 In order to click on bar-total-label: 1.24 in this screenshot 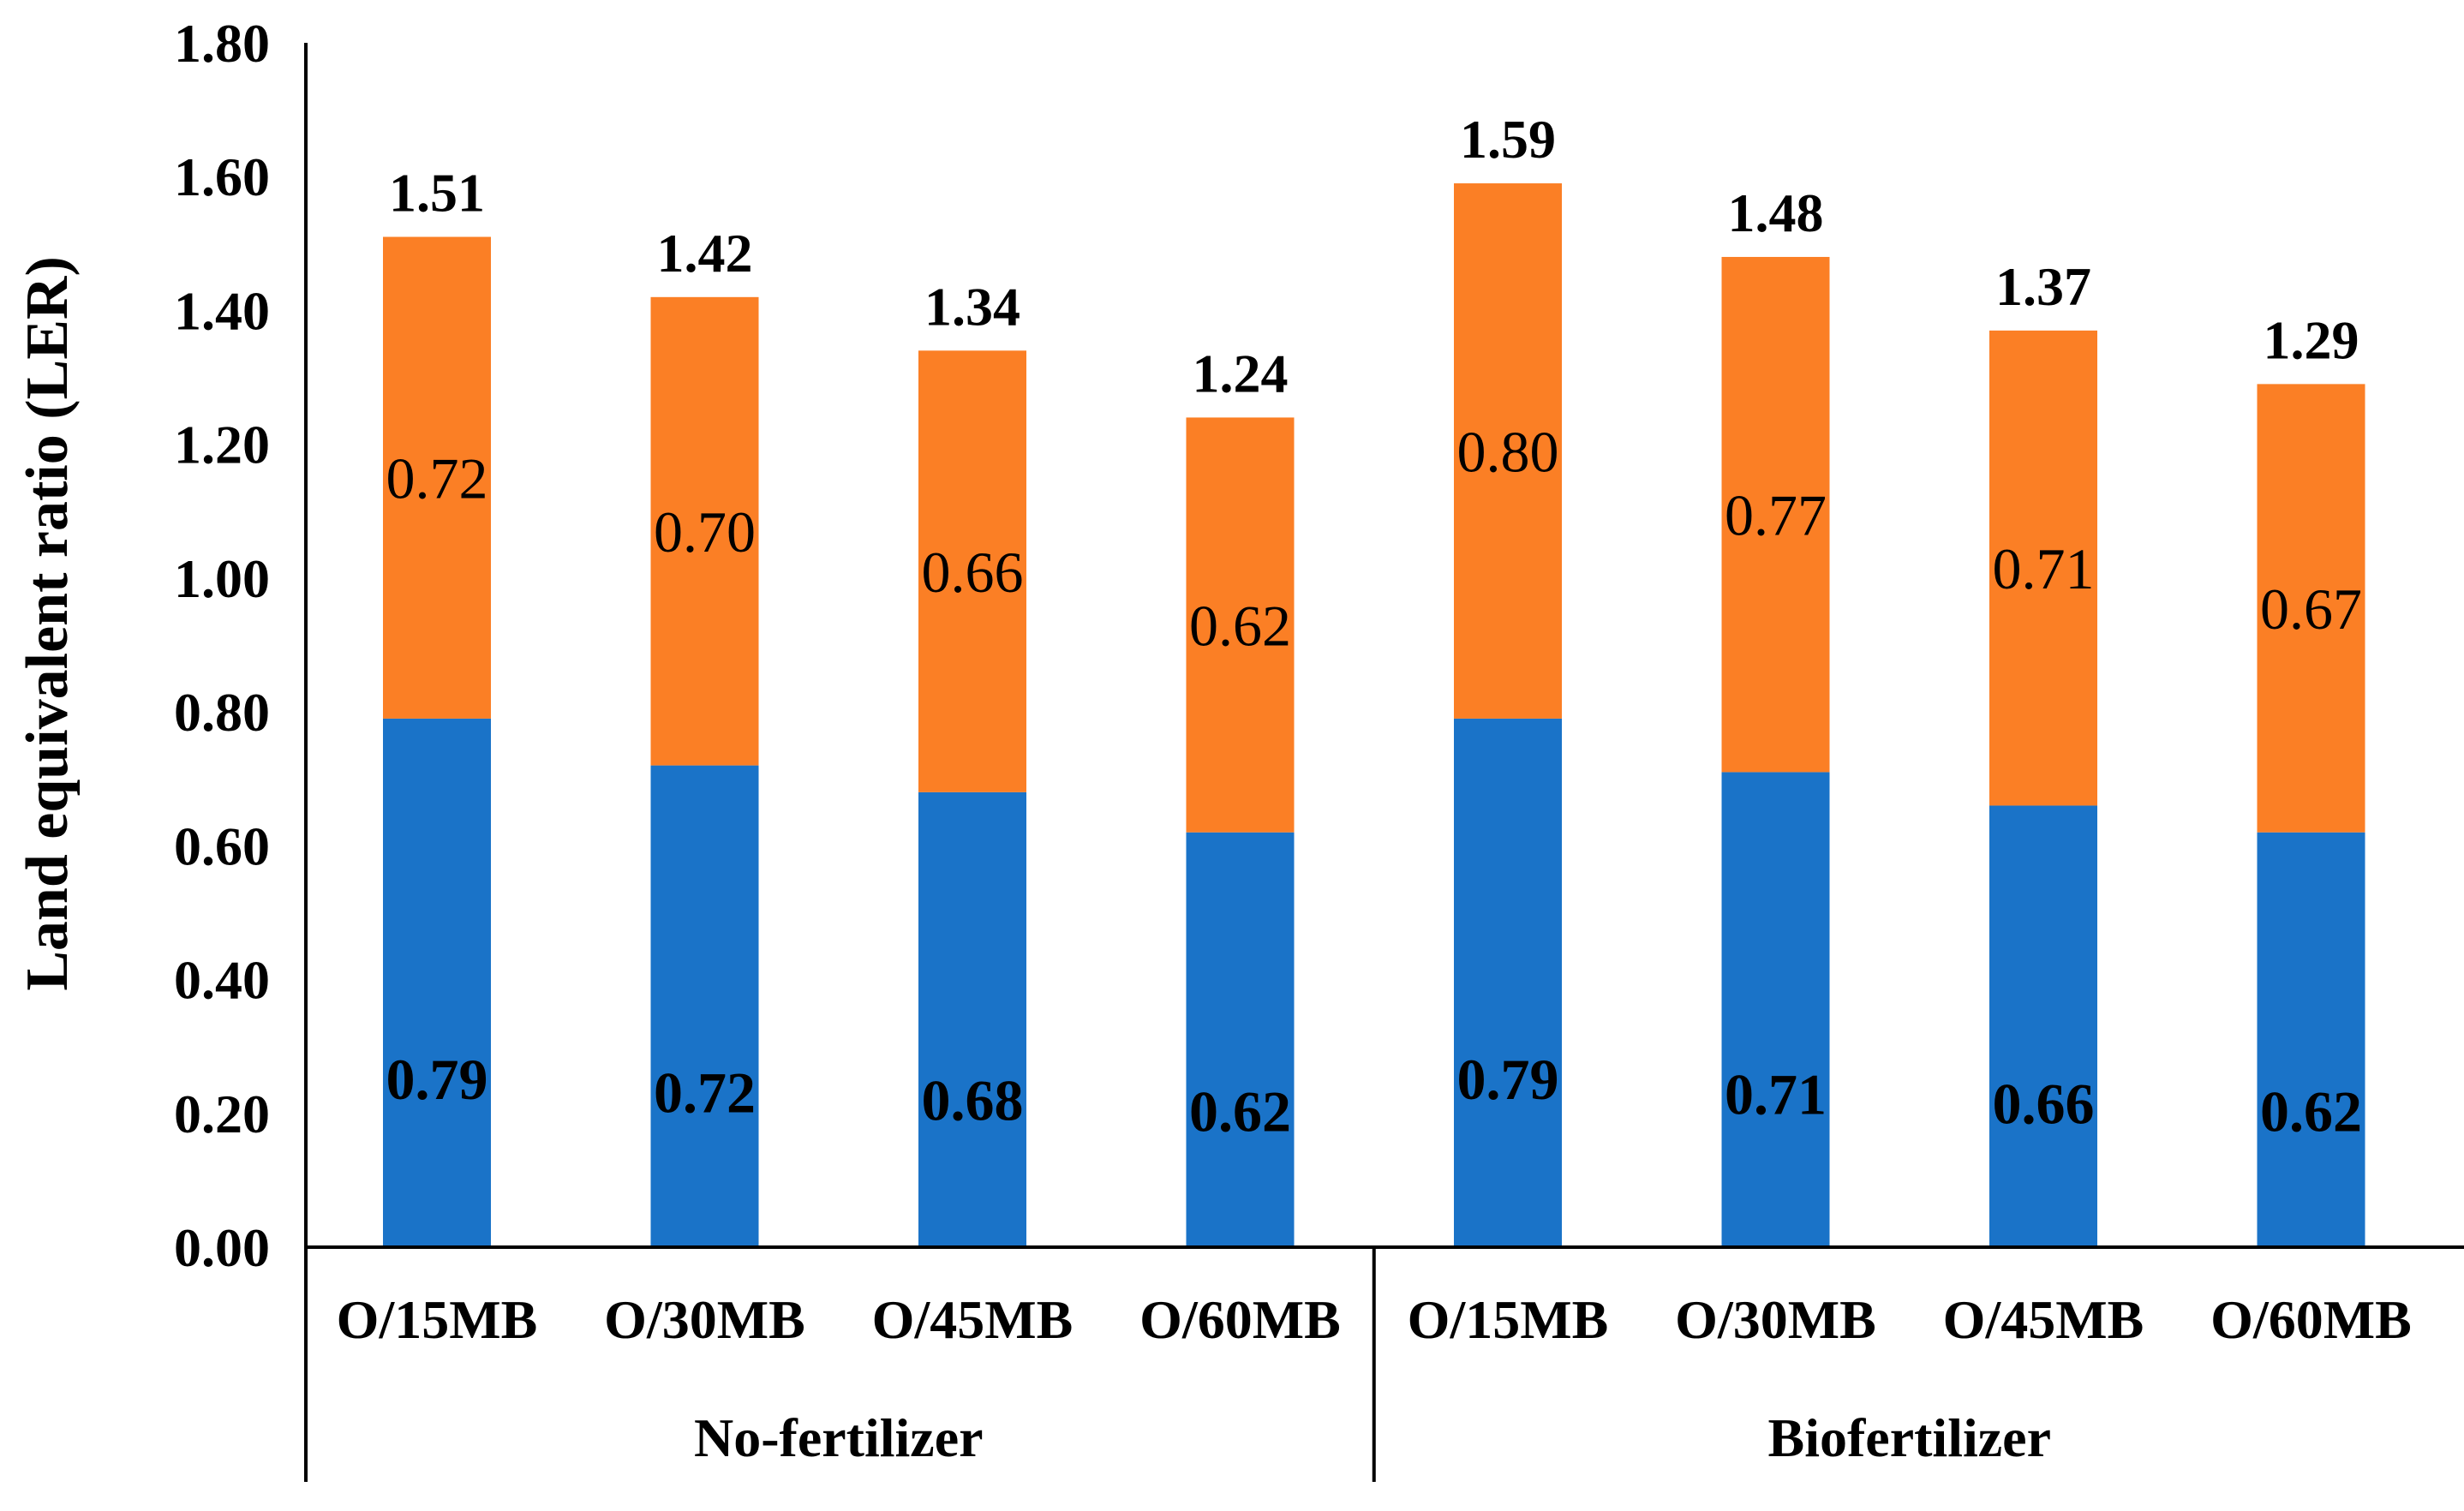, I will do `click(1241, 373)`.